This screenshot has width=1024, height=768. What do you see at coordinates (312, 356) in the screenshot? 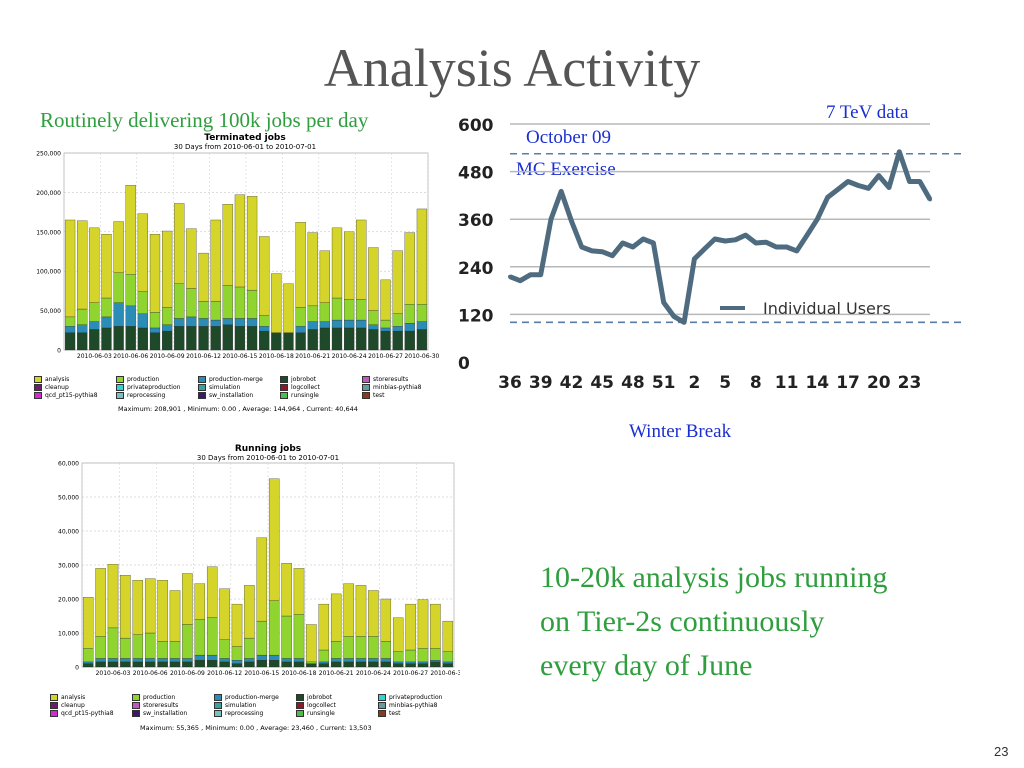
I see `x-tick-label: 2010-06-21` at bounding box center [312, 356].